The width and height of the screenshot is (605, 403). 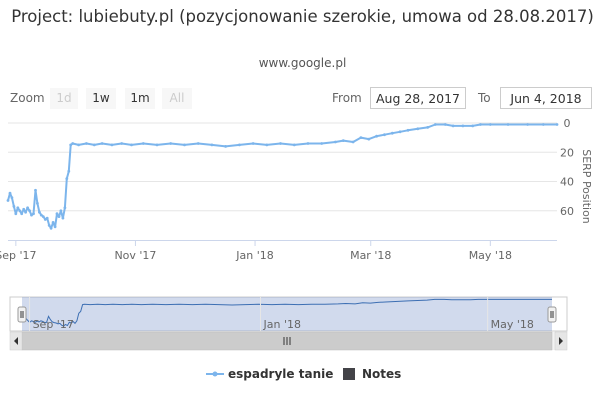 What do you see at coordinates (16, 341) in the screenshot?
I see `scroll-left-arrow-icon` at bounding box center [16, 341].